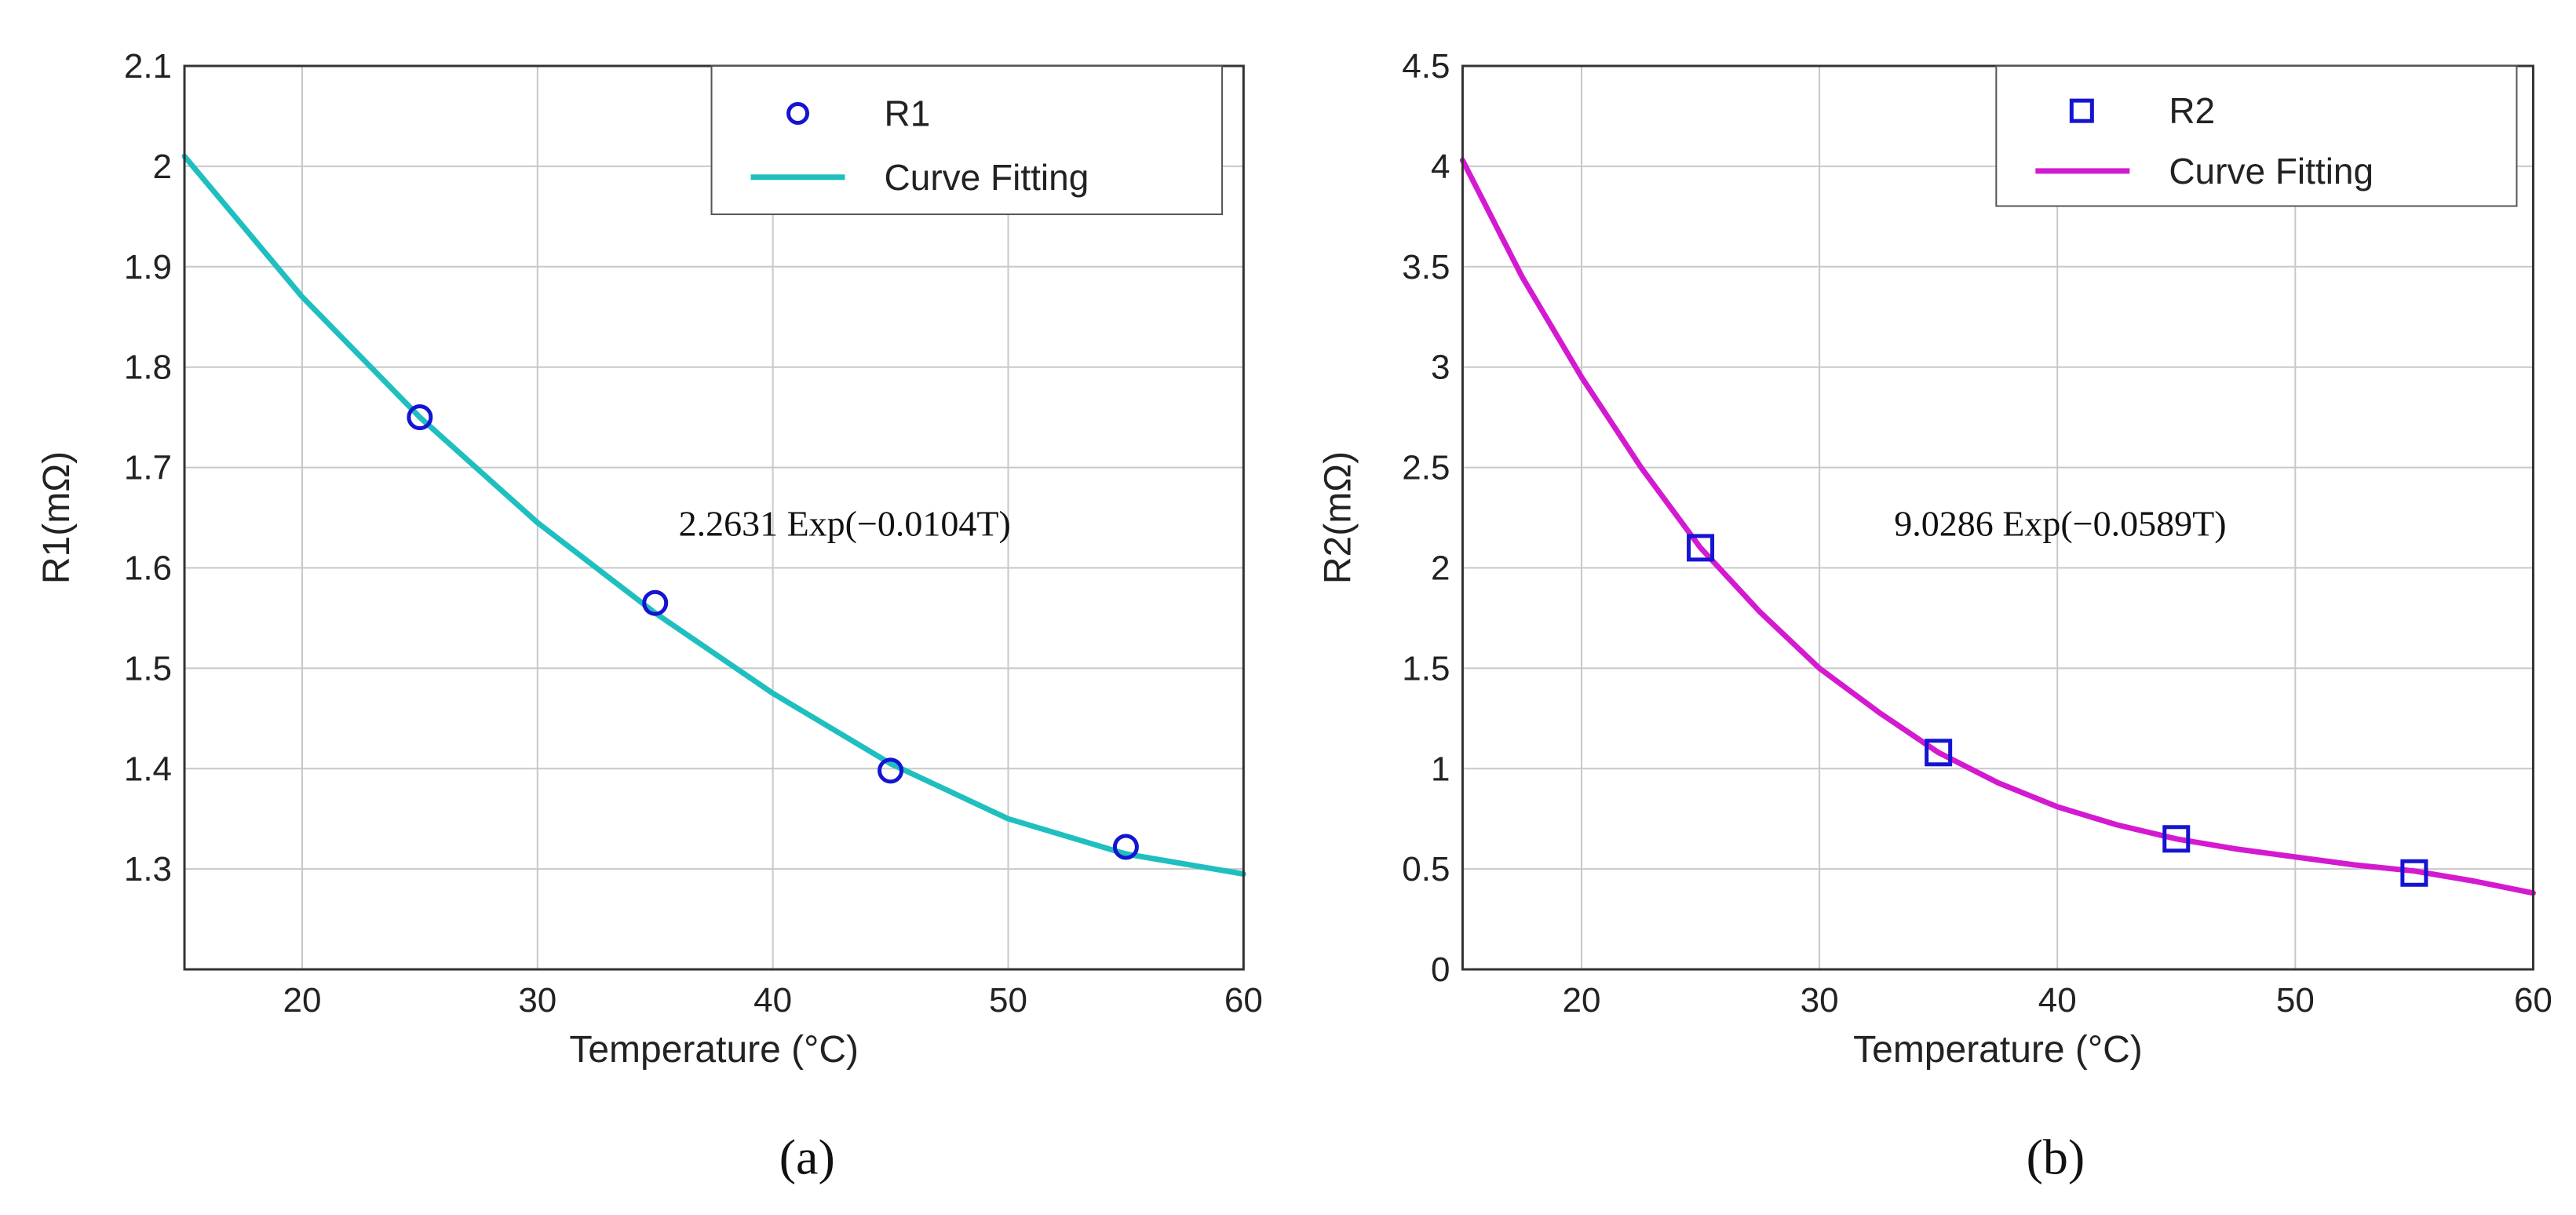  I want to click on caption-a: (a), so click(807, 1156).